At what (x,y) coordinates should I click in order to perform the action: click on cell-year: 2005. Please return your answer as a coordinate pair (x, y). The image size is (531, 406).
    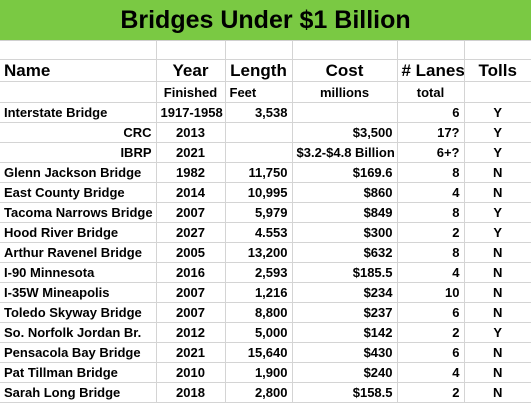
    Looking at the image, I should click on (190, 252).